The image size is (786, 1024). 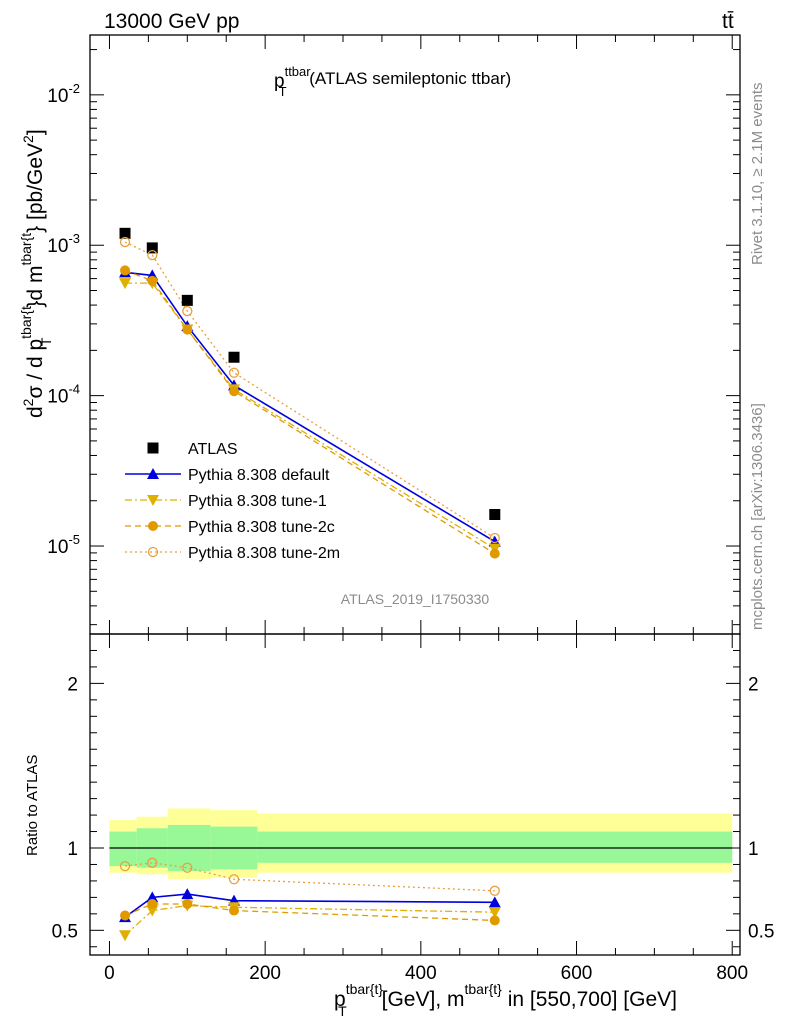 What do you see at coordinates (35, 287) in the screenshot?
I see `y-label-mid: }d m` at bounding box center [35, 287].